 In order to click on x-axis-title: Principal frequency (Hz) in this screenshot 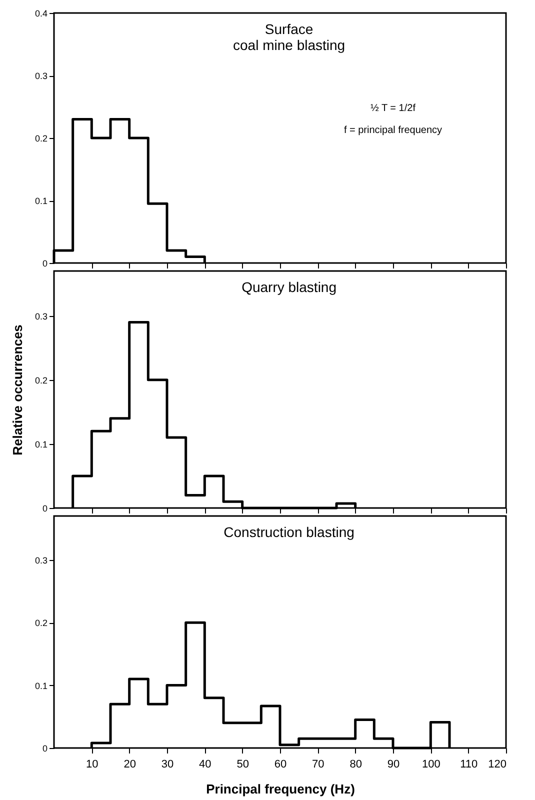, I will do `click(280, 789)`.